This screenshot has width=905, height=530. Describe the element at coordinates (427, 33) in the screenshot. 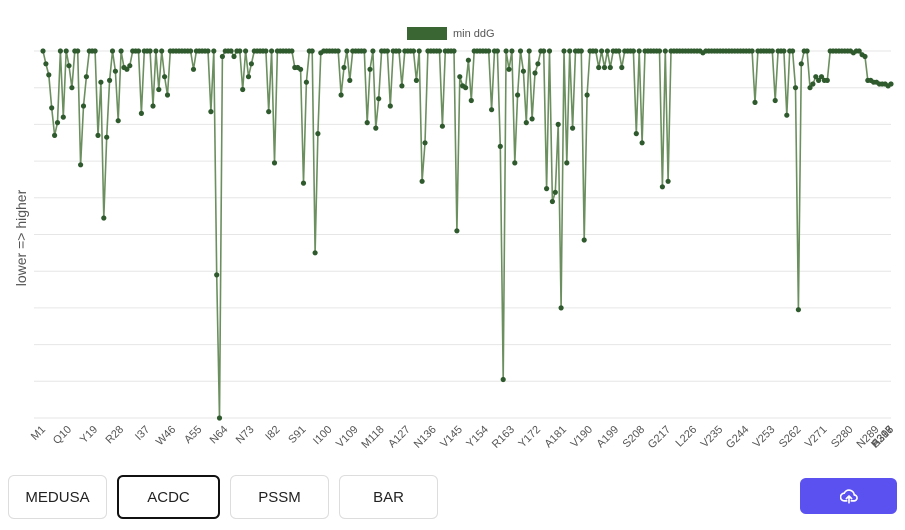

I see `legend-swatch` at that location.